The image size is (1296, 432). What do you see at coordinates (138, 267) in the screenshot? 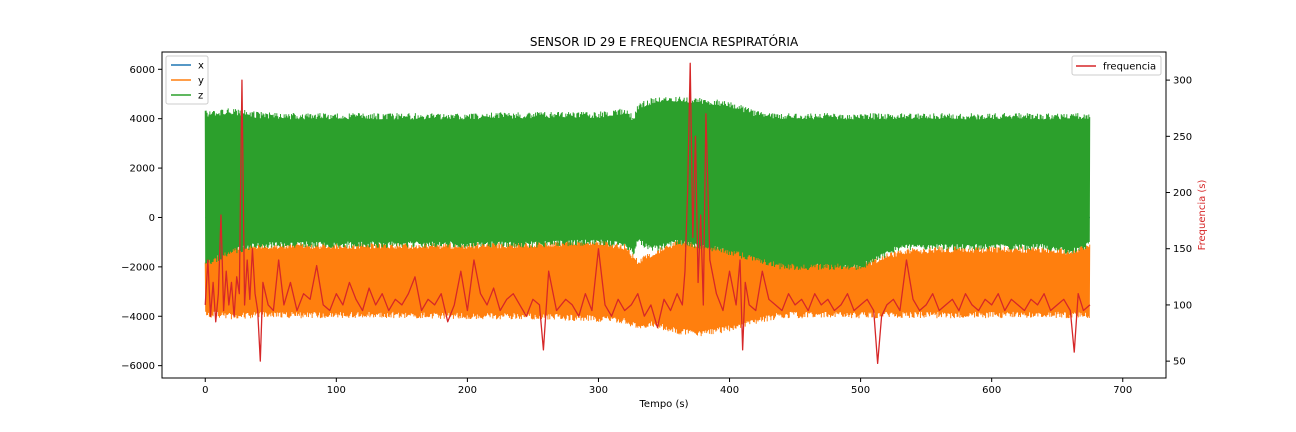
I see `y-tick-label: −2000` at bounding box center [138, 267].